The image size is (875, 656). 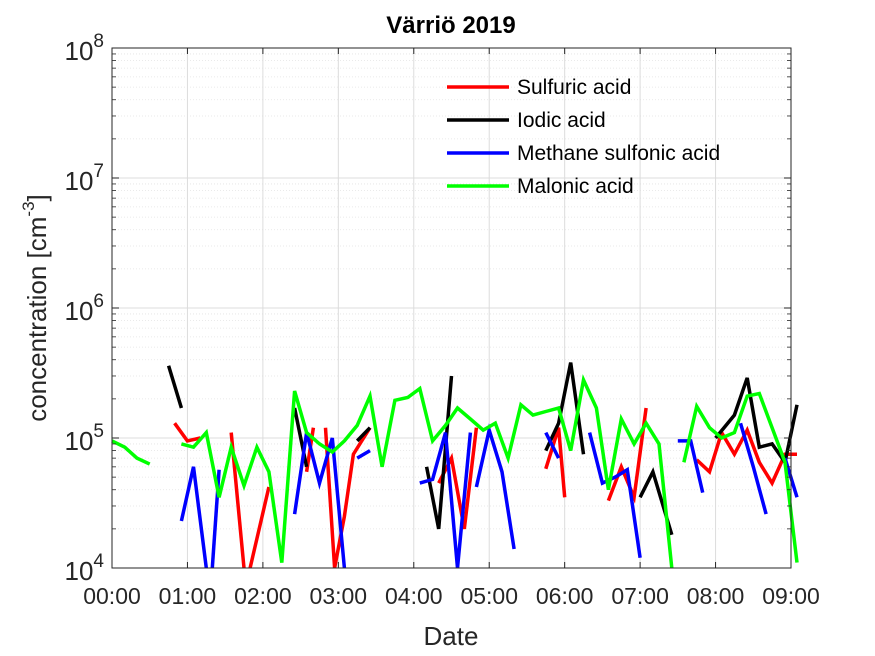 I want to click on y-tick-label: 10⁵, so click(x=85, y=438).